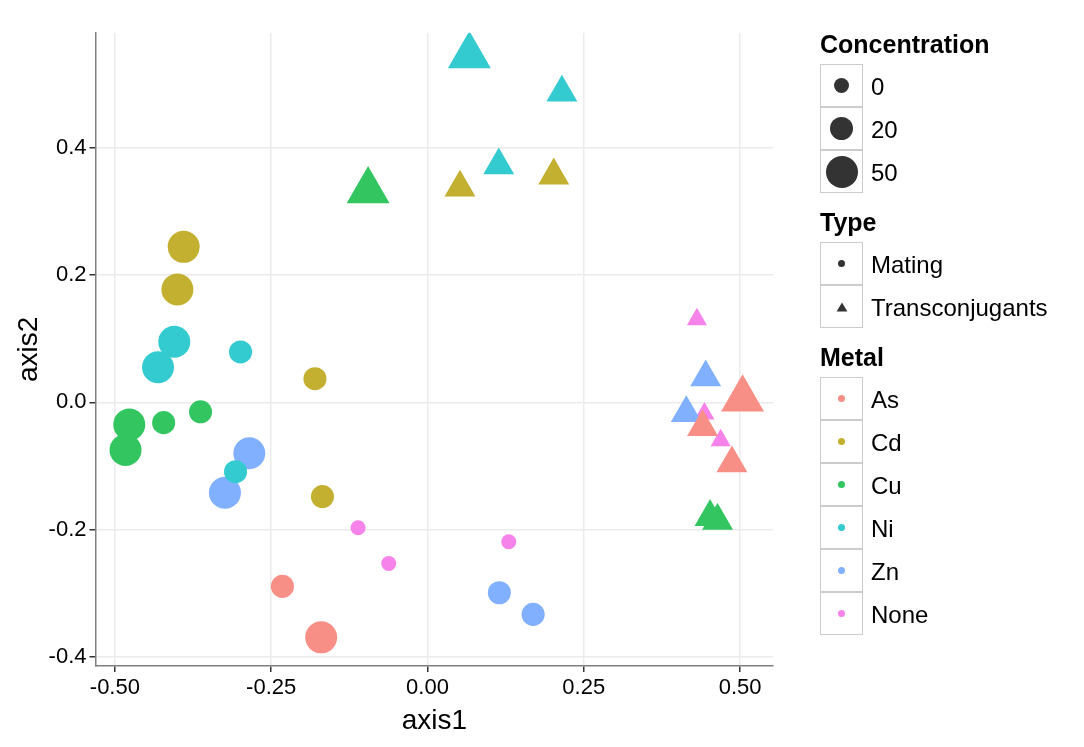 The height and width of the screenshot is (747, 1084). Describe the element at coordinates (71, 273) in the screenshot. I see `y-tick-label: 0.2` at that location.